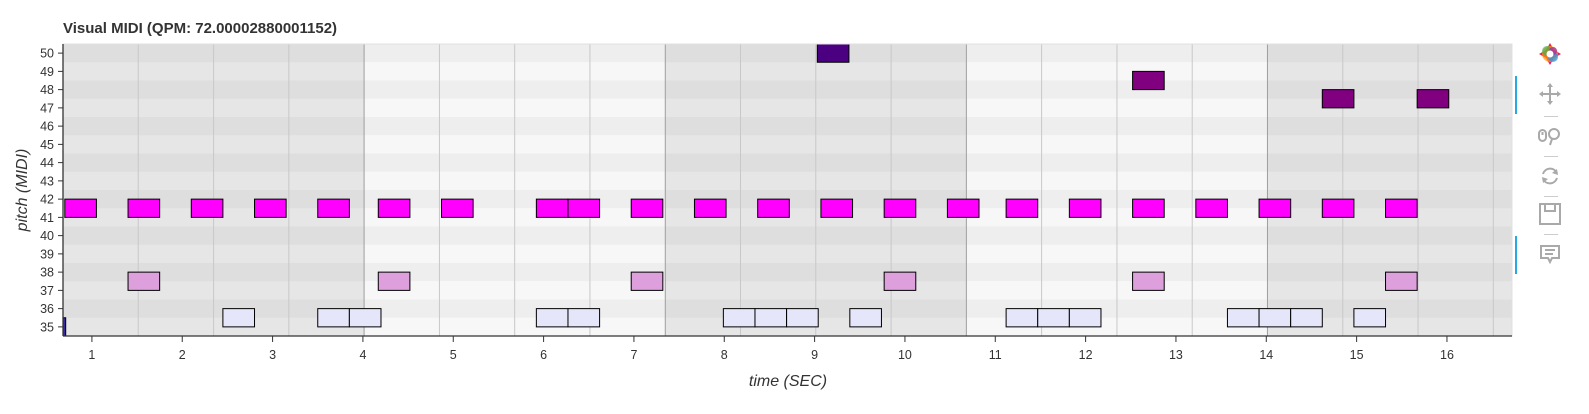  I want to click on x-tick-label: 7, so click(633, 355).